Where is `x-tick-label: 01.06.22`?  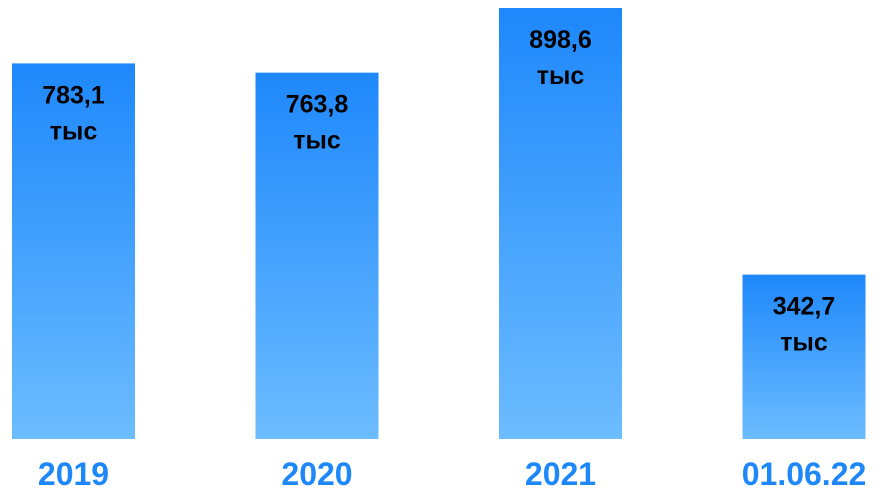 x-tick-label: 01.06.22 is located at coordinates (804, 473).